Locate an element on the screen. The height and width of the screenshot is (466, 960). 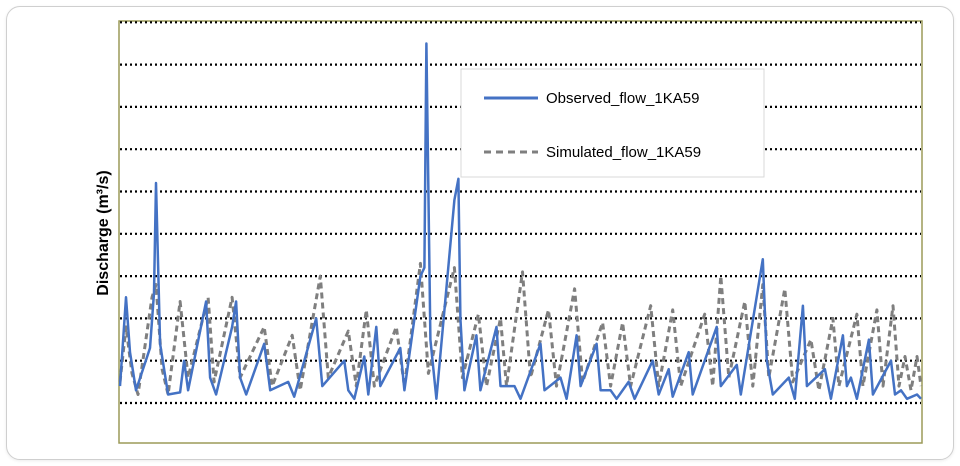
legend-observed-label: Observed_flow_1KA59 is located at coordinates (622, 98).